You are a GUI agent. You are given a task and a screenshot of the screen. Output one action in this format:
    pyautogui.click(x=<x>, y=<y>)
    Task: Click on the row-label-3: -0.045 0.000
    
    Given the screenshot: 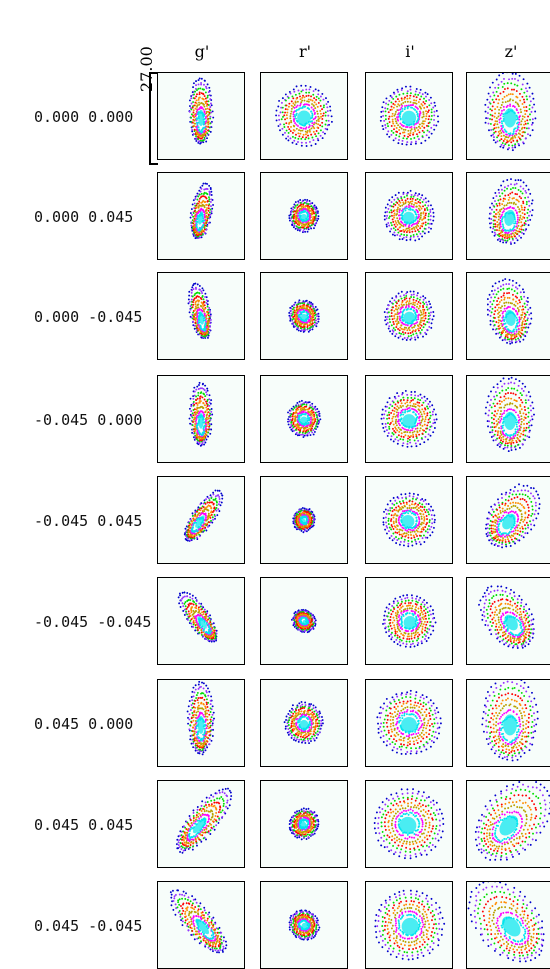 What is the action you would take?
    pyautogui.click(x=77, y=420)
    